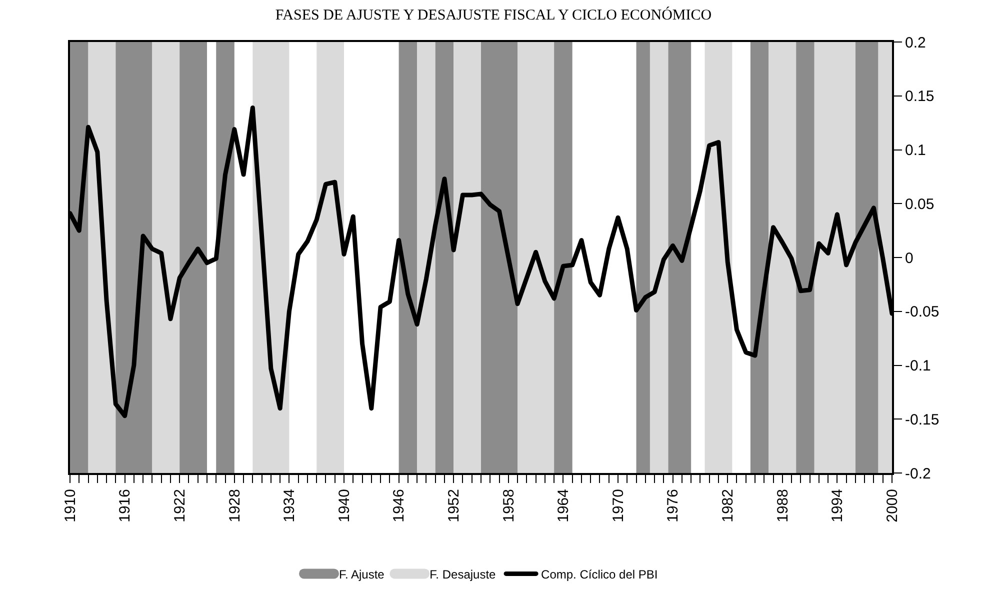 The width and height of the screenshot is (987, 600). Describe the element at coordinates (783, 505) in the screenshot. I see `x-tick-label: 1988` at that location.